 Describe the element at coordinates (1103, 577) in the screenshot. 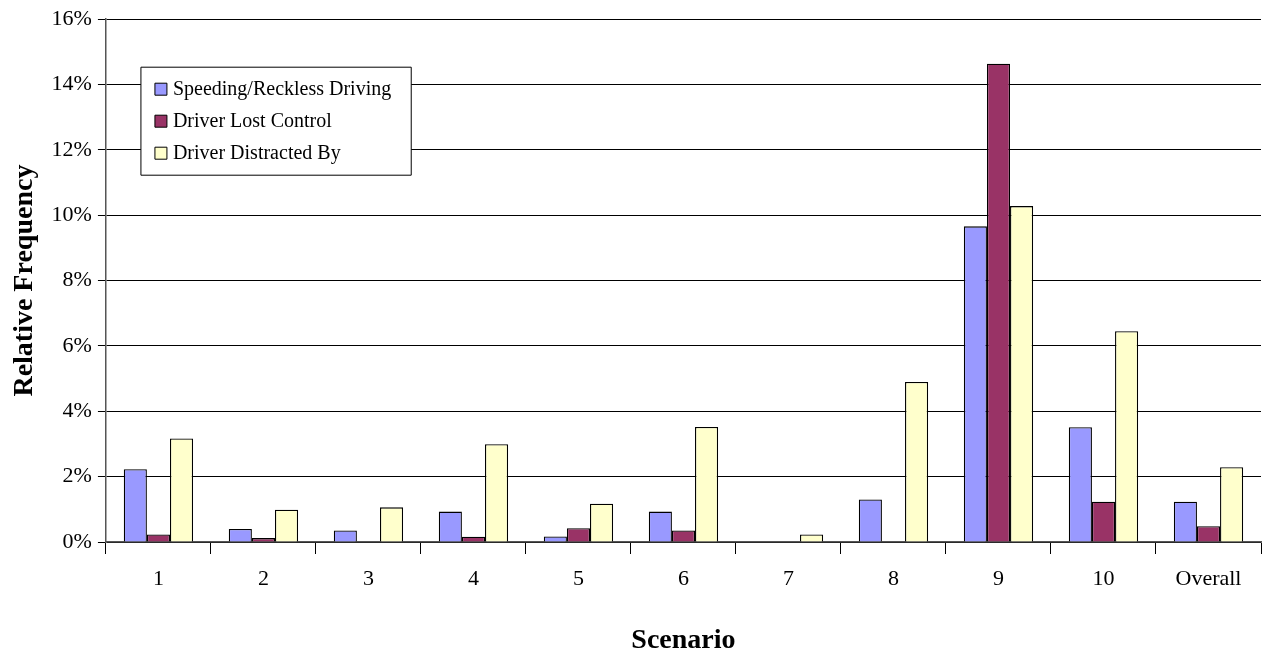

I see `x-tick-label: 10` at that location.